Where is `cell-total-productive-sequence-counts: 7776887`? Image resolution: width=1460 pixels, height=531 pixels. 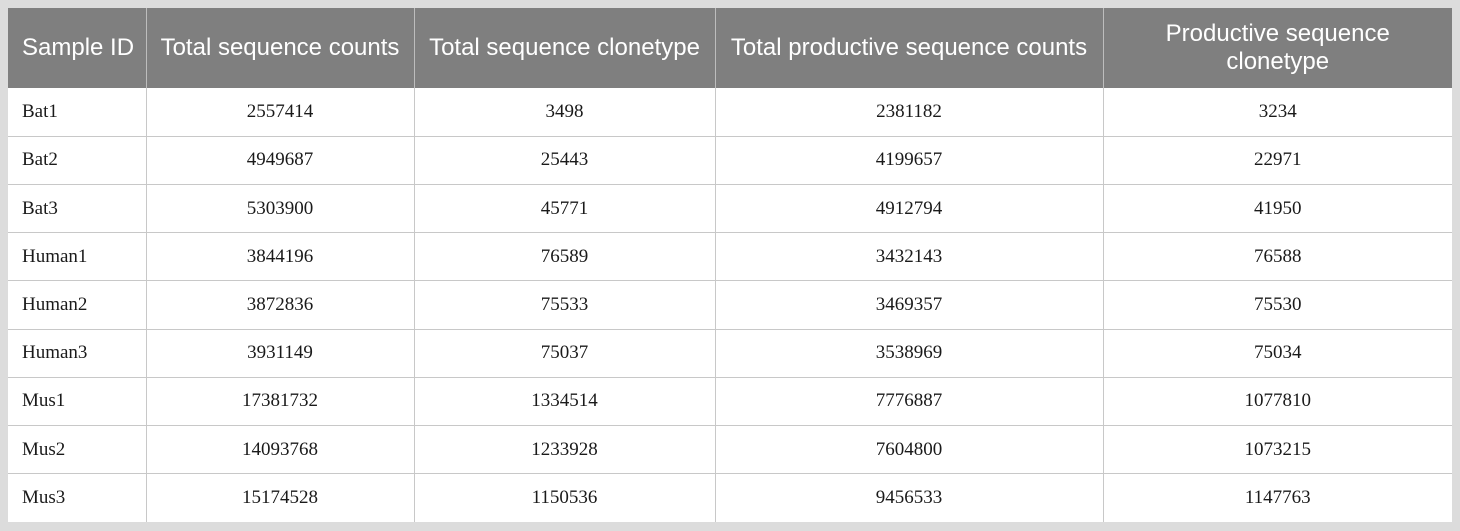
cell-total-productive-sequence-counts: 7776887 is located at coordinates (909, 402).